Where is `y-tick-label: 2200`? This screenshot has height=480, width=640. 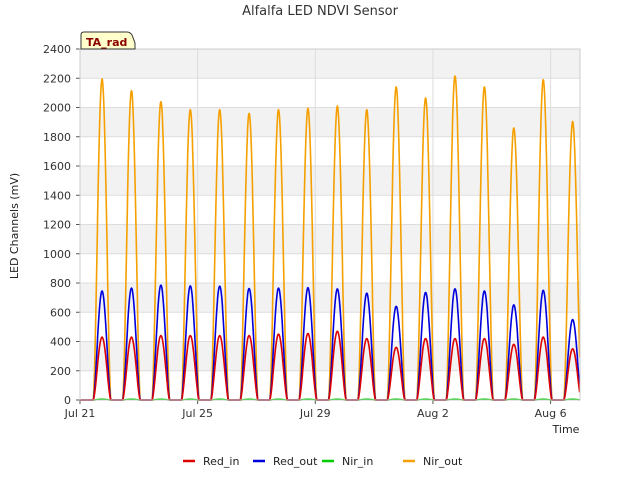 y-tick-label: 2200 is located at coordinates (57, 78).